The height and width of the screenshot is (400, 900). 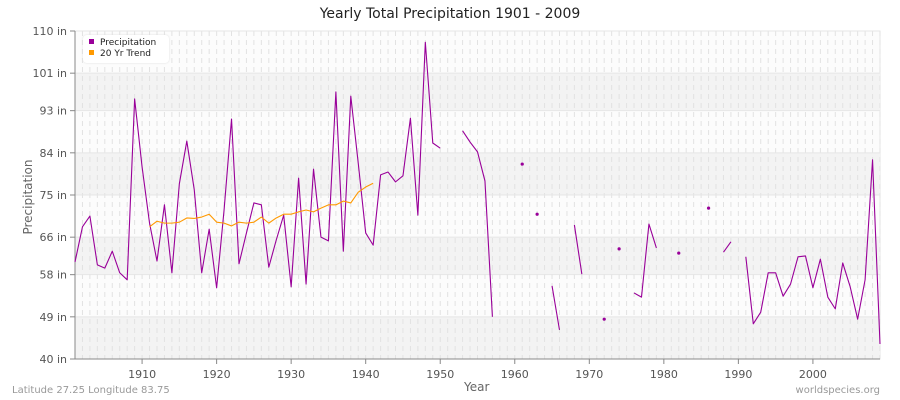 What do you see at coordinates (366, 374) in the screenshot?
I see `svg-text: 1940` at bounding box center [366, 374].